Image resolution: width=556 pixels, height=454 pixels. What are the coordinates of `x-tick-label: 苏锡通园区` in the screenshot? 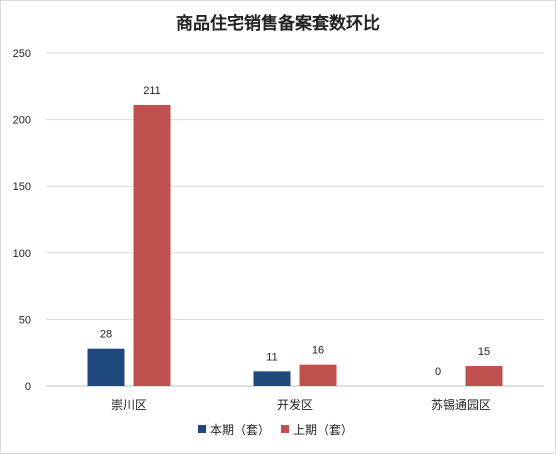 It's located at (461, 404).